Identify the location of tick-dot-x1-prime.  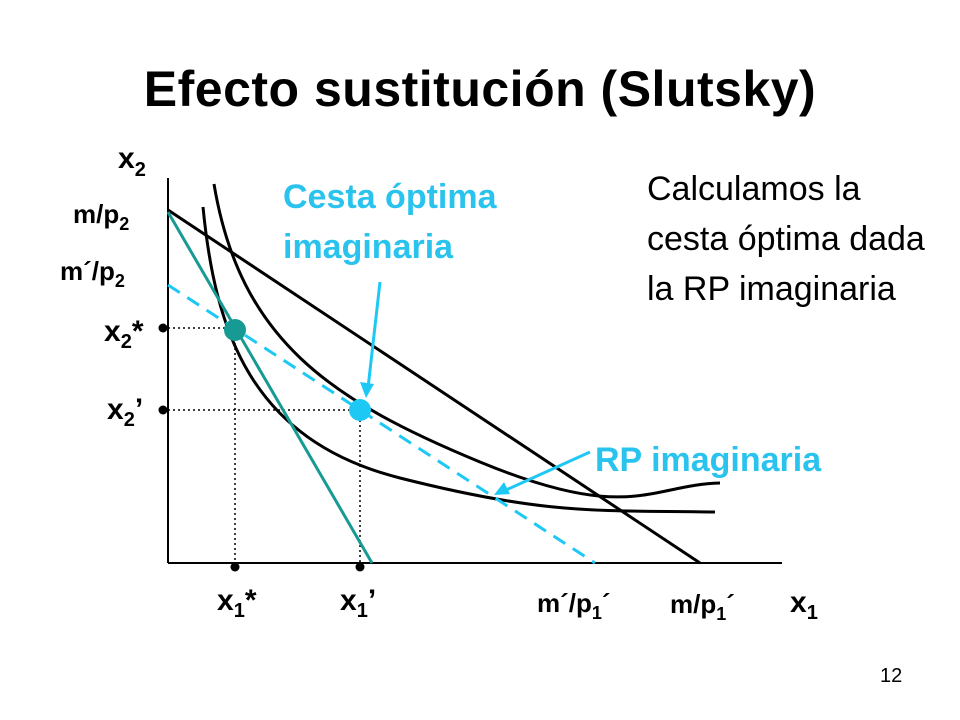
(360, 567).